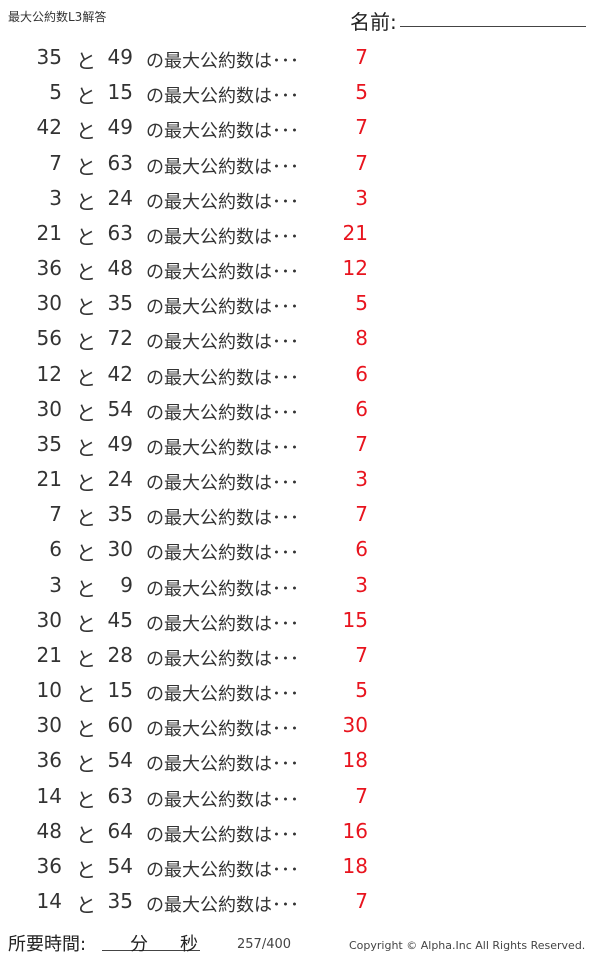 The image size is (600, 957). What do you see at coordinates (355, 725) in the screenshot?
I see `answer: 30` at bounding box center [355, 725].